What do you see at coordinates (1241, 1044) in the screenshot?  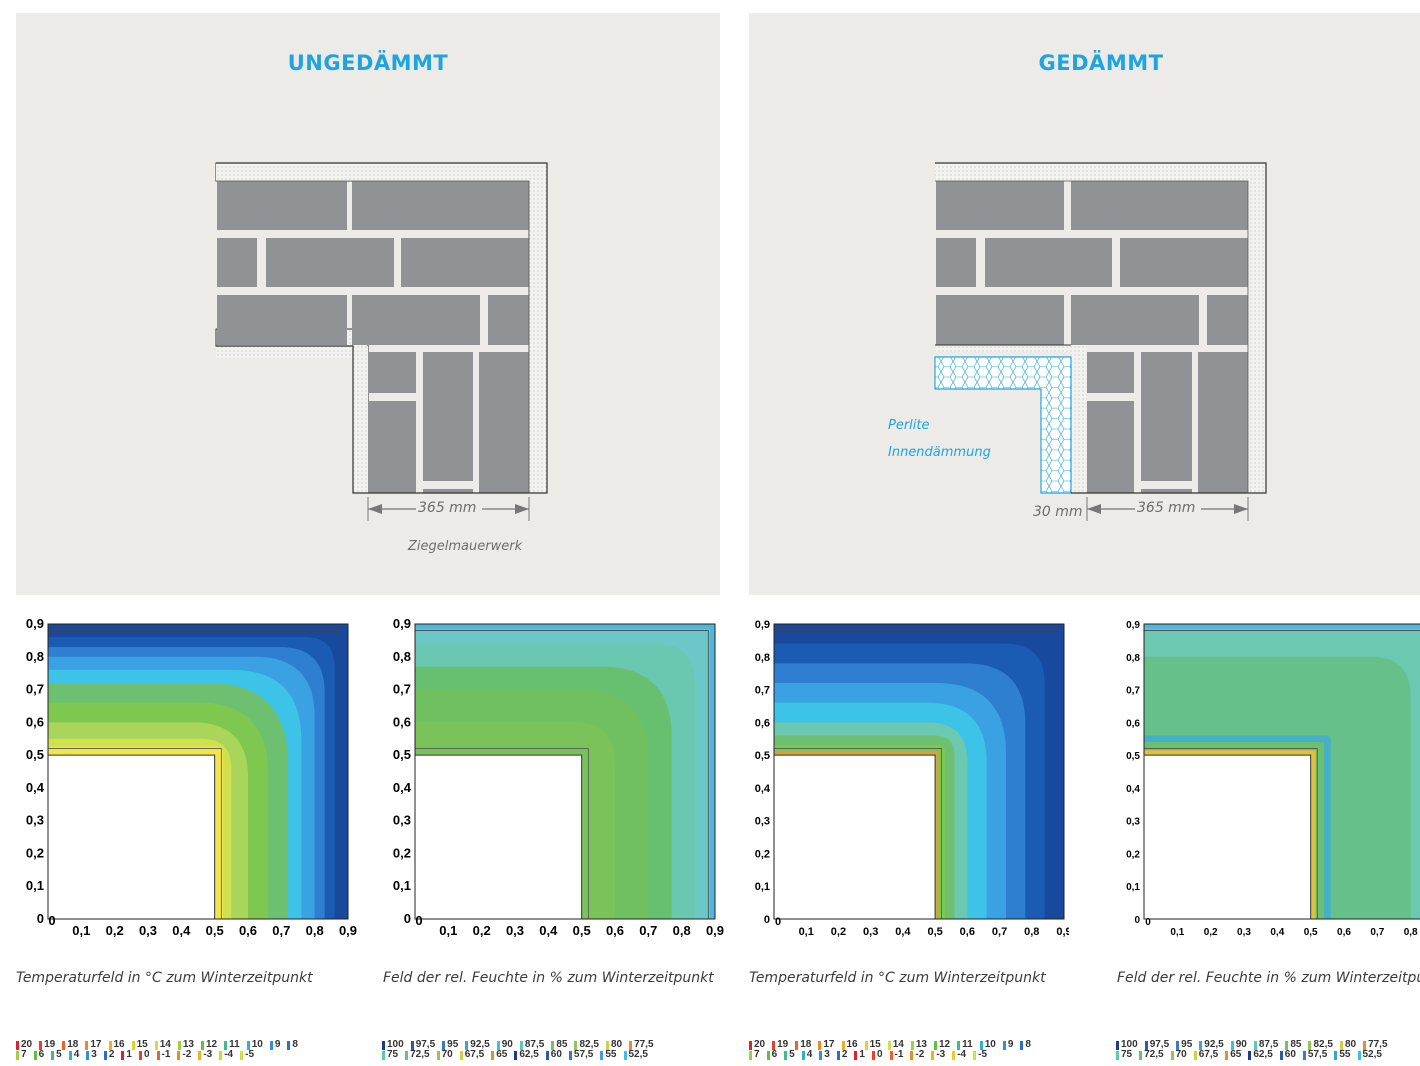 I see `legend-label: 90` at bounding box center [1241, 1044].